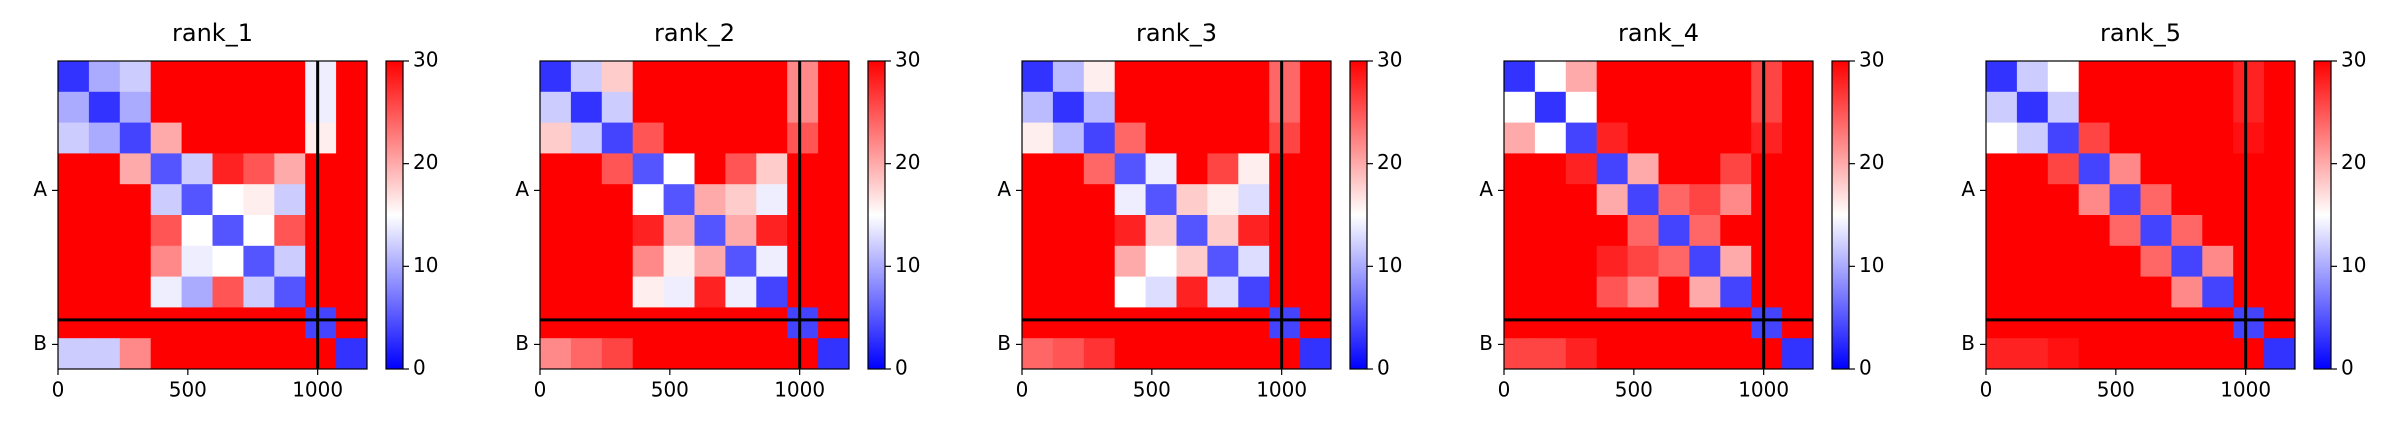 This screenshot has width=2401, height=438. What do you see at coordinates (1871, 162) in the screenshot?
I see `colorbar-tick-label: 20` at bounding box center [1871, 162].